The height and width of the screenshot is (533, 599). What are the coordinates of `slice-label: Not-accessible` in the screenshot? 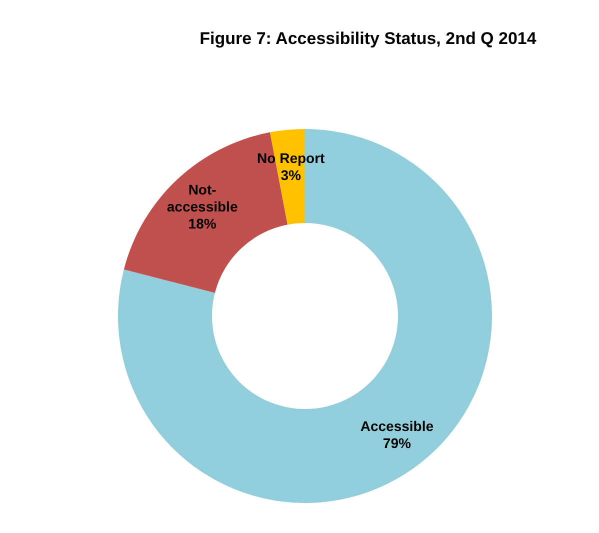 It's located at (202, 198).